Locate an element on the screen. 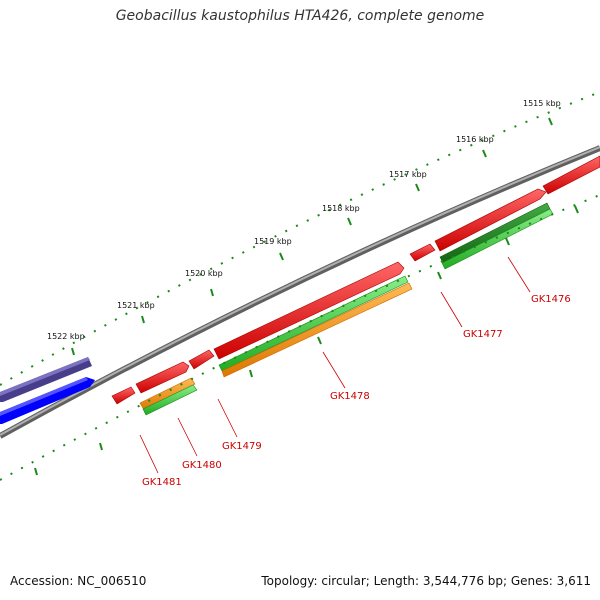 Image resolution: width=600 pixels, height=600 pixels. slate-feature-highlight is located at coordinates (45, 376).